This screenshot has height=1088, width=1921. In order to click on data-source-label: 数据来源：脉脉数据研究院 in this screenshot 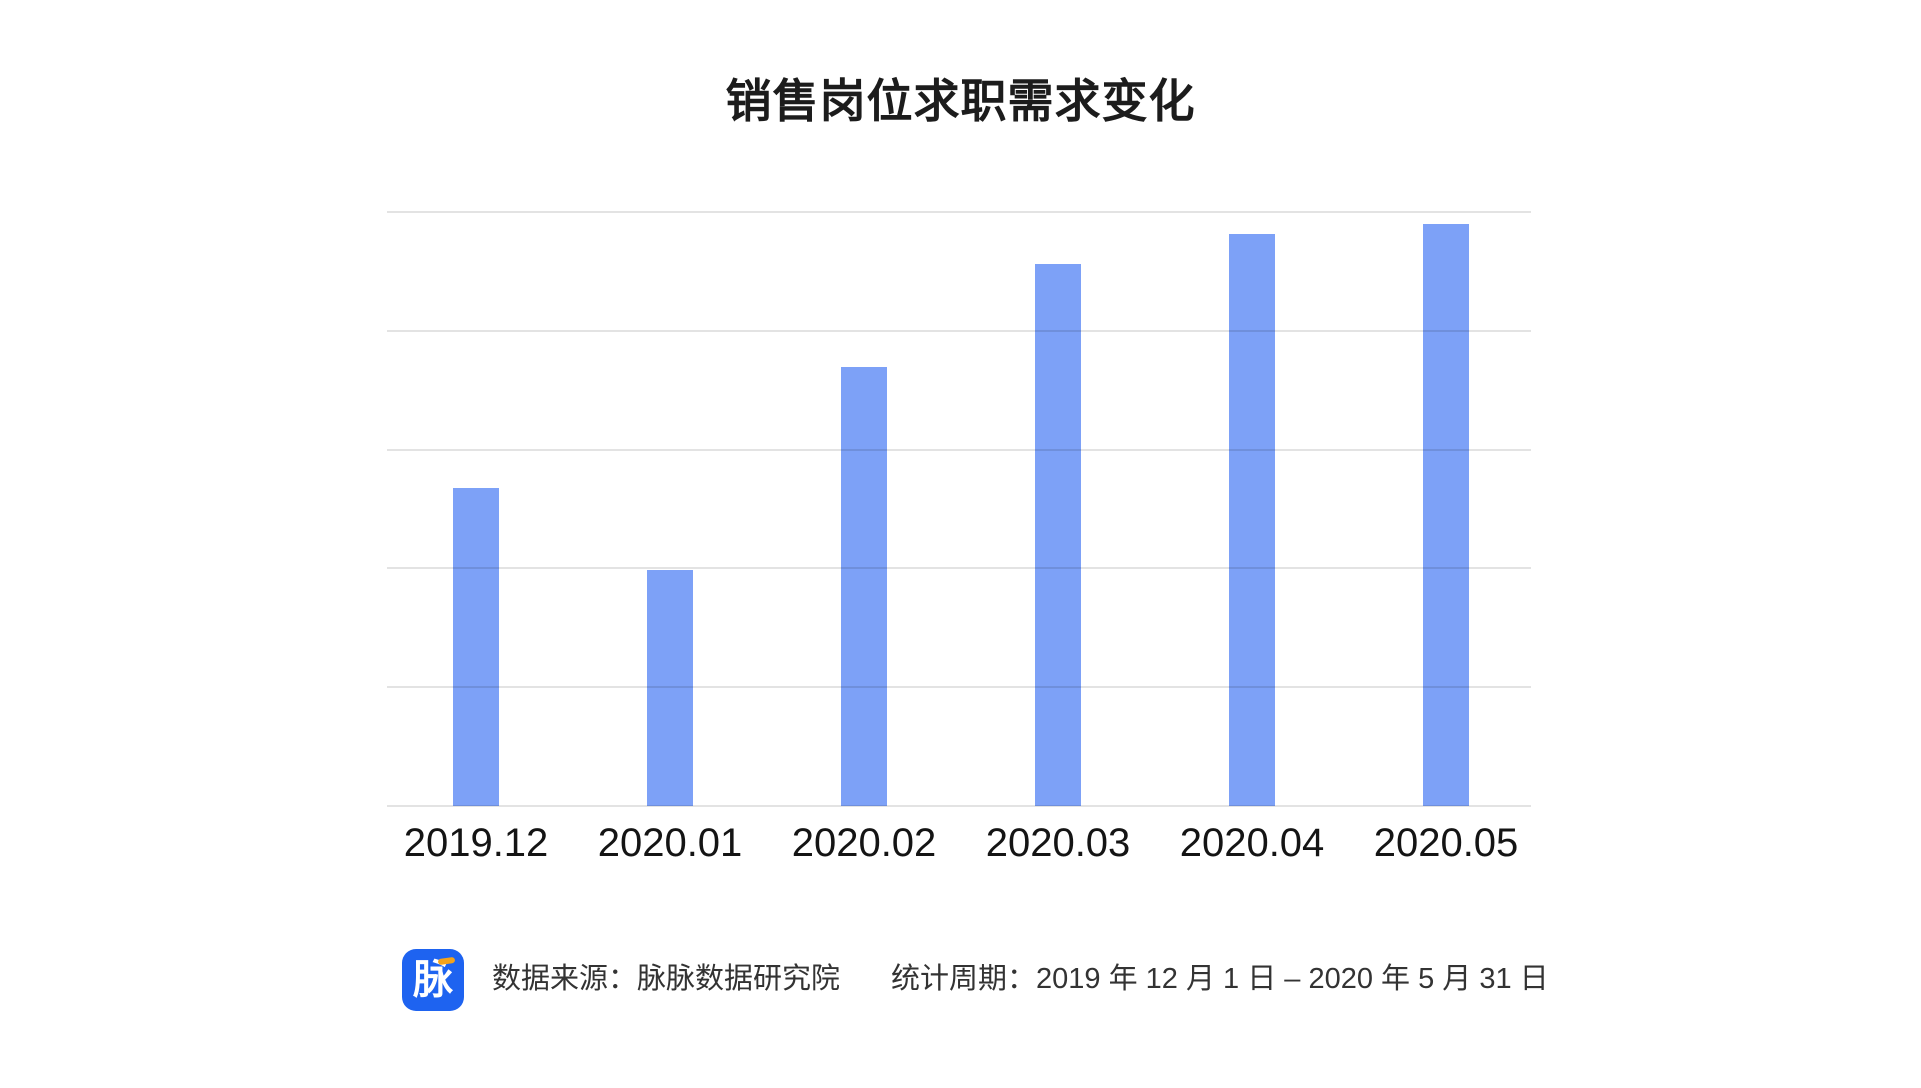, I will do `click(666, 979)`.